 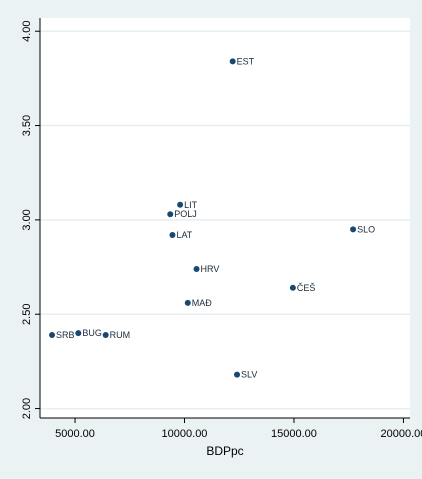 What do you see at coordinates (185, 434) in the screenshot?
I see `x-tick-label: 10000.00` at bounding box center [185, 434].